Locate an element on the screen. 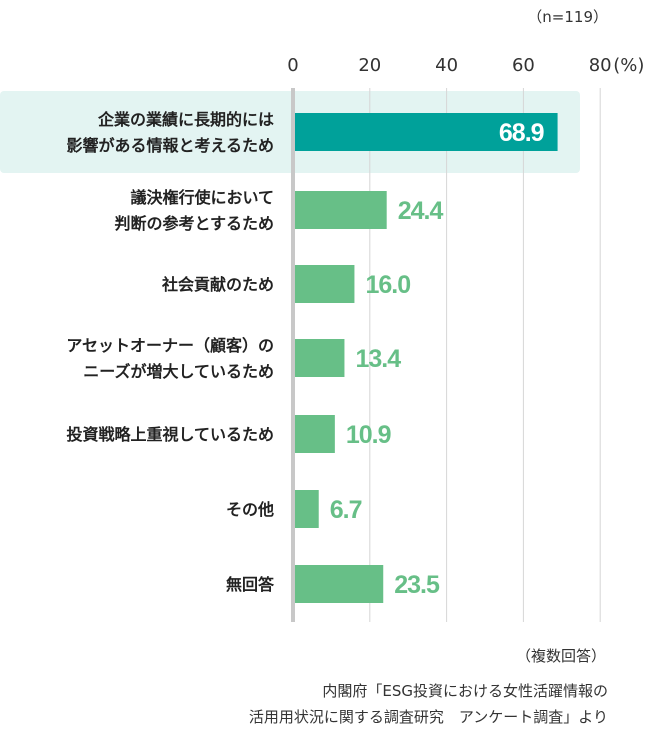  category-label: 社会貢献のため is located at coordinates (217, 284).